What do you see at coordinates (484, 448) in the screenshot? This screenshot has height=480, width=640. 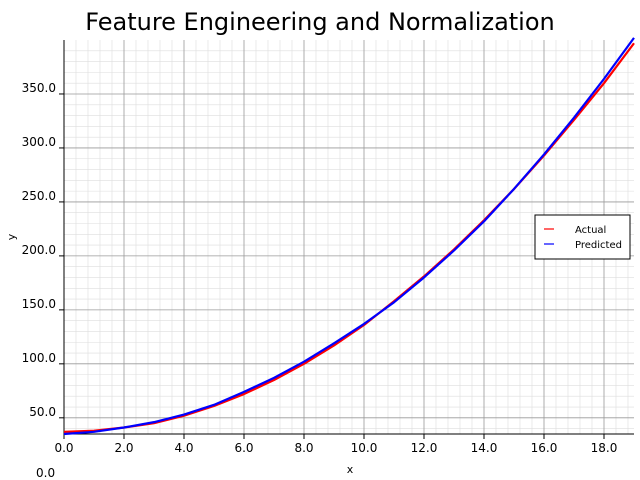 I see `x-tick-label: 14.0` at bounding box center [484, 448].